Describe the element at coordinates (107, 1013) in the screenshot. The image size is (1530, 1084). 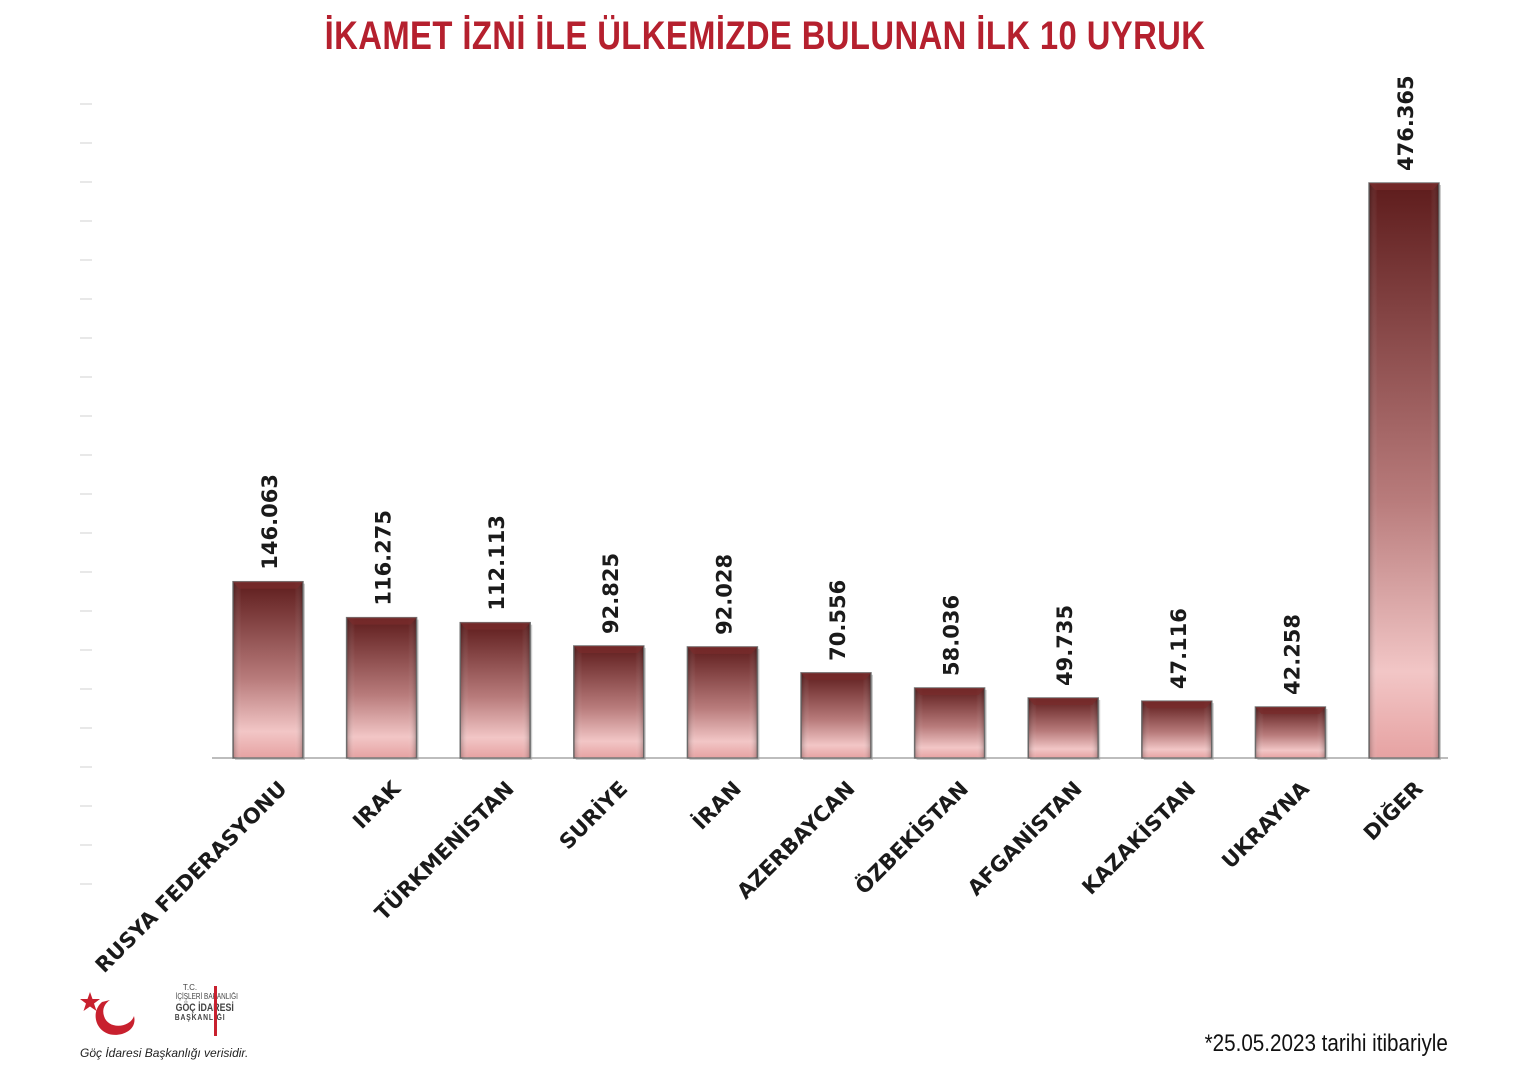
I see `crescent-star-logo-icon` at that location.